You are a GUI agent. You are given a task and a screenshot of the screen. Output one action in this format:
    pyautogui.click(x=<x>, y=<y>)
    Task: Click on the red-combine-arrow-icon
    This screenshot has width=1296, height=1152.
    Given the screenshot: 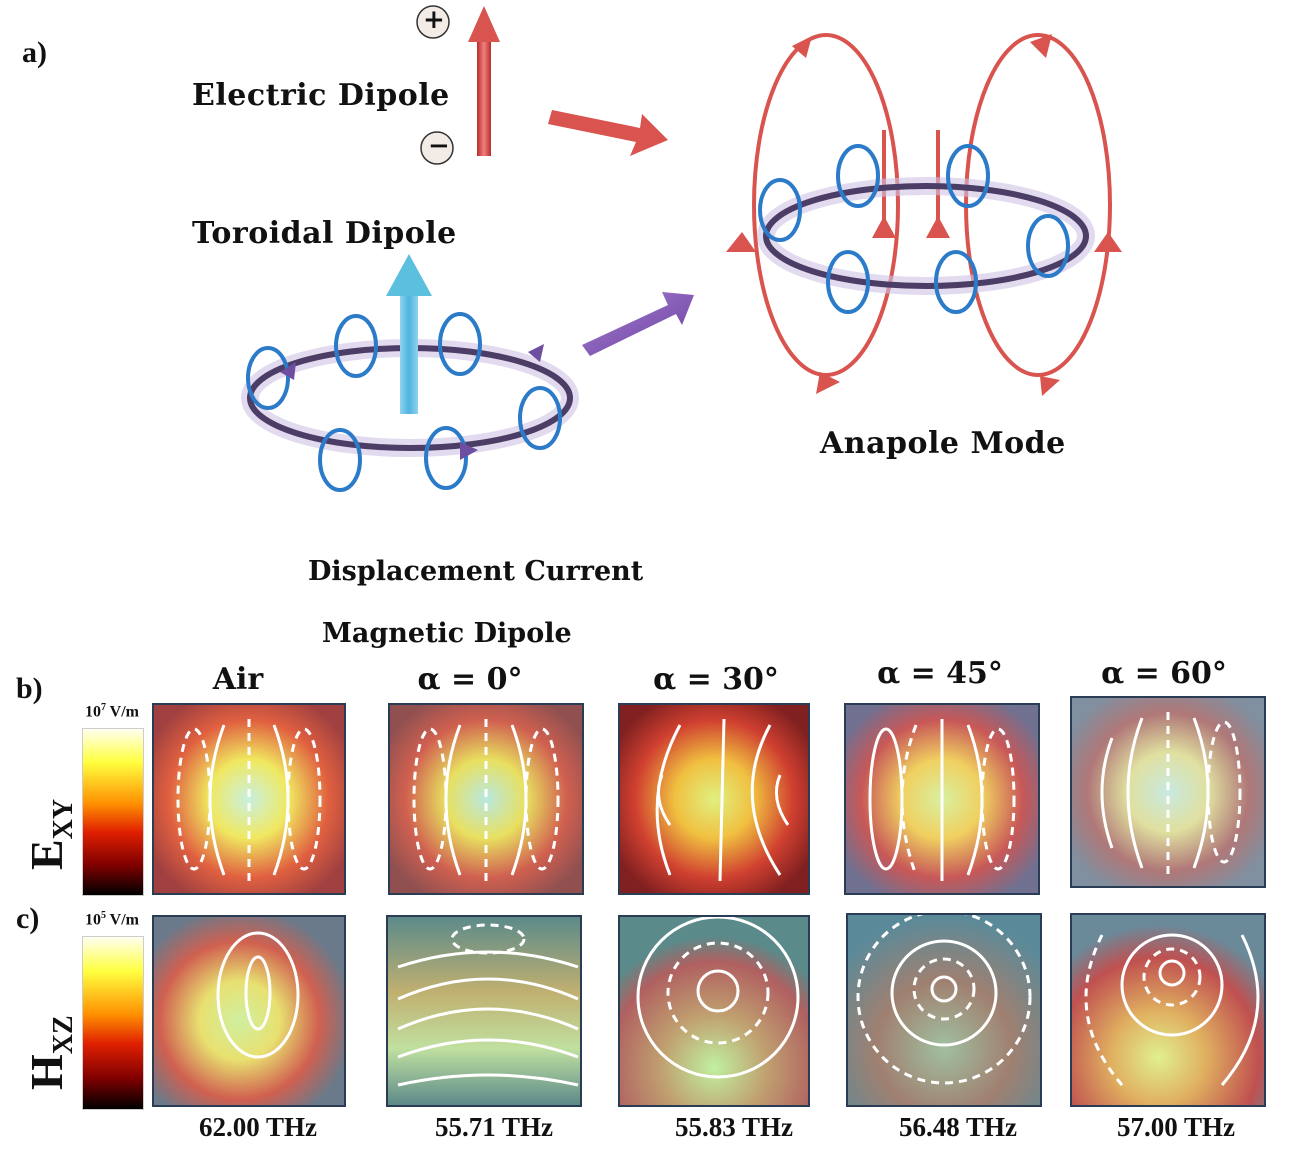 What is the action you would take?
    pyautogui.click(x=608, y=133)
    